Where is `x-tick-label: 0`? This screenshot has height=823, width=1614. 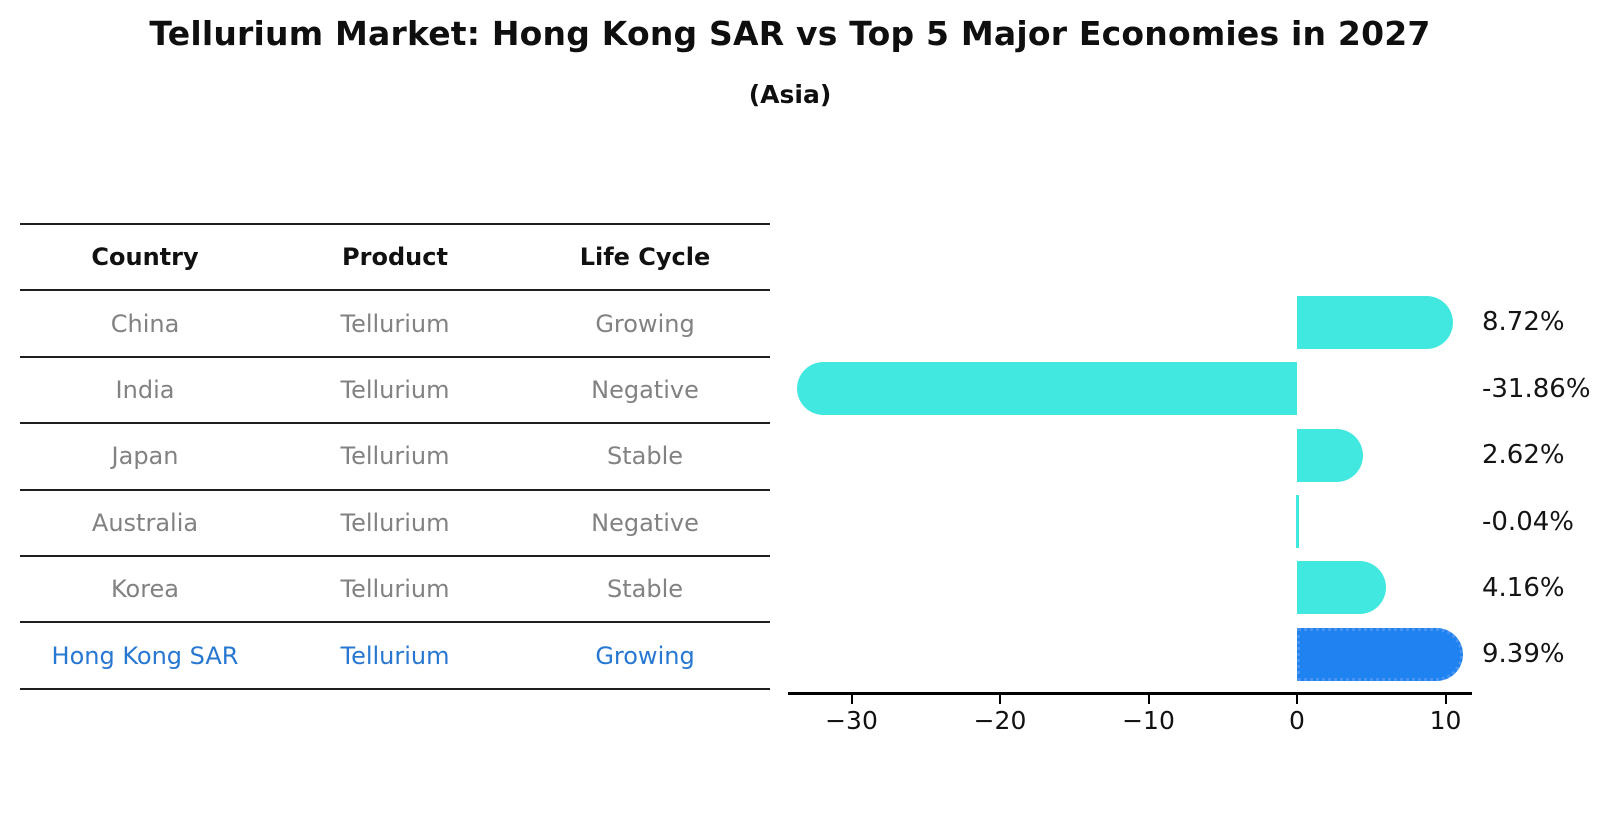 x-tick-label: 0 is located at coordinates (1297, 720).